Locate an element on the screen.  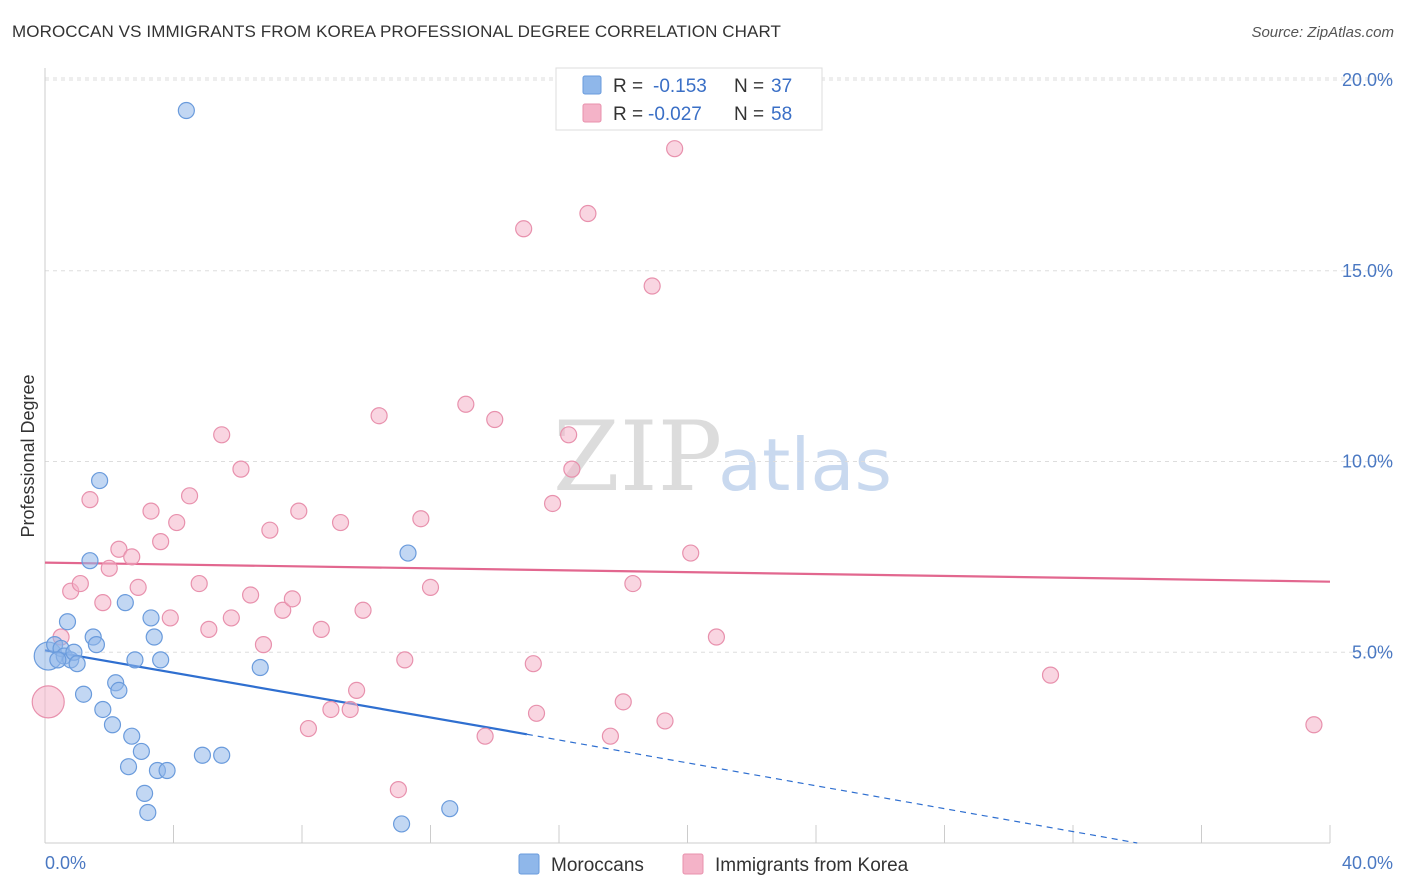
series-legend-swatch-moroccans is located at coordinates (529, 864).